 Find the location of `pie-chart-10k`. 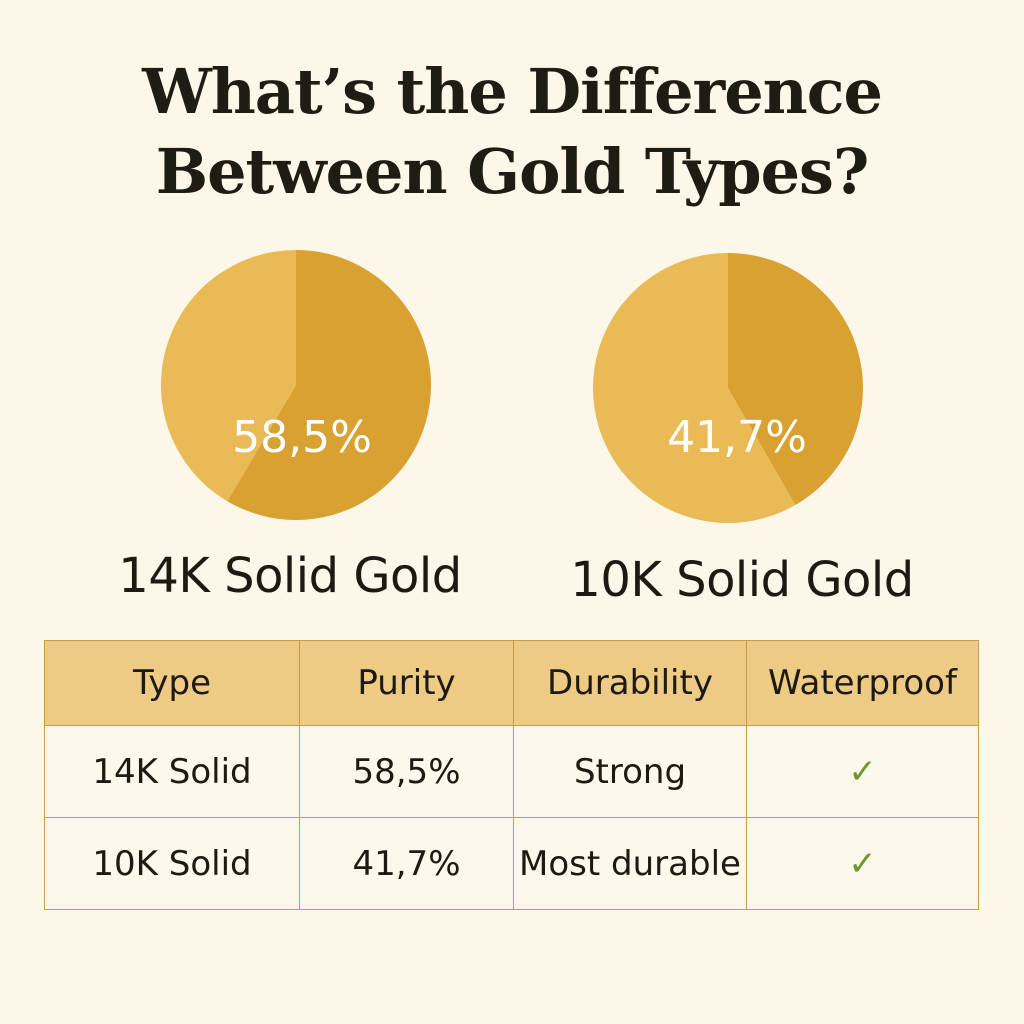

pie-chart-10k is located at coordinates (728, 388).